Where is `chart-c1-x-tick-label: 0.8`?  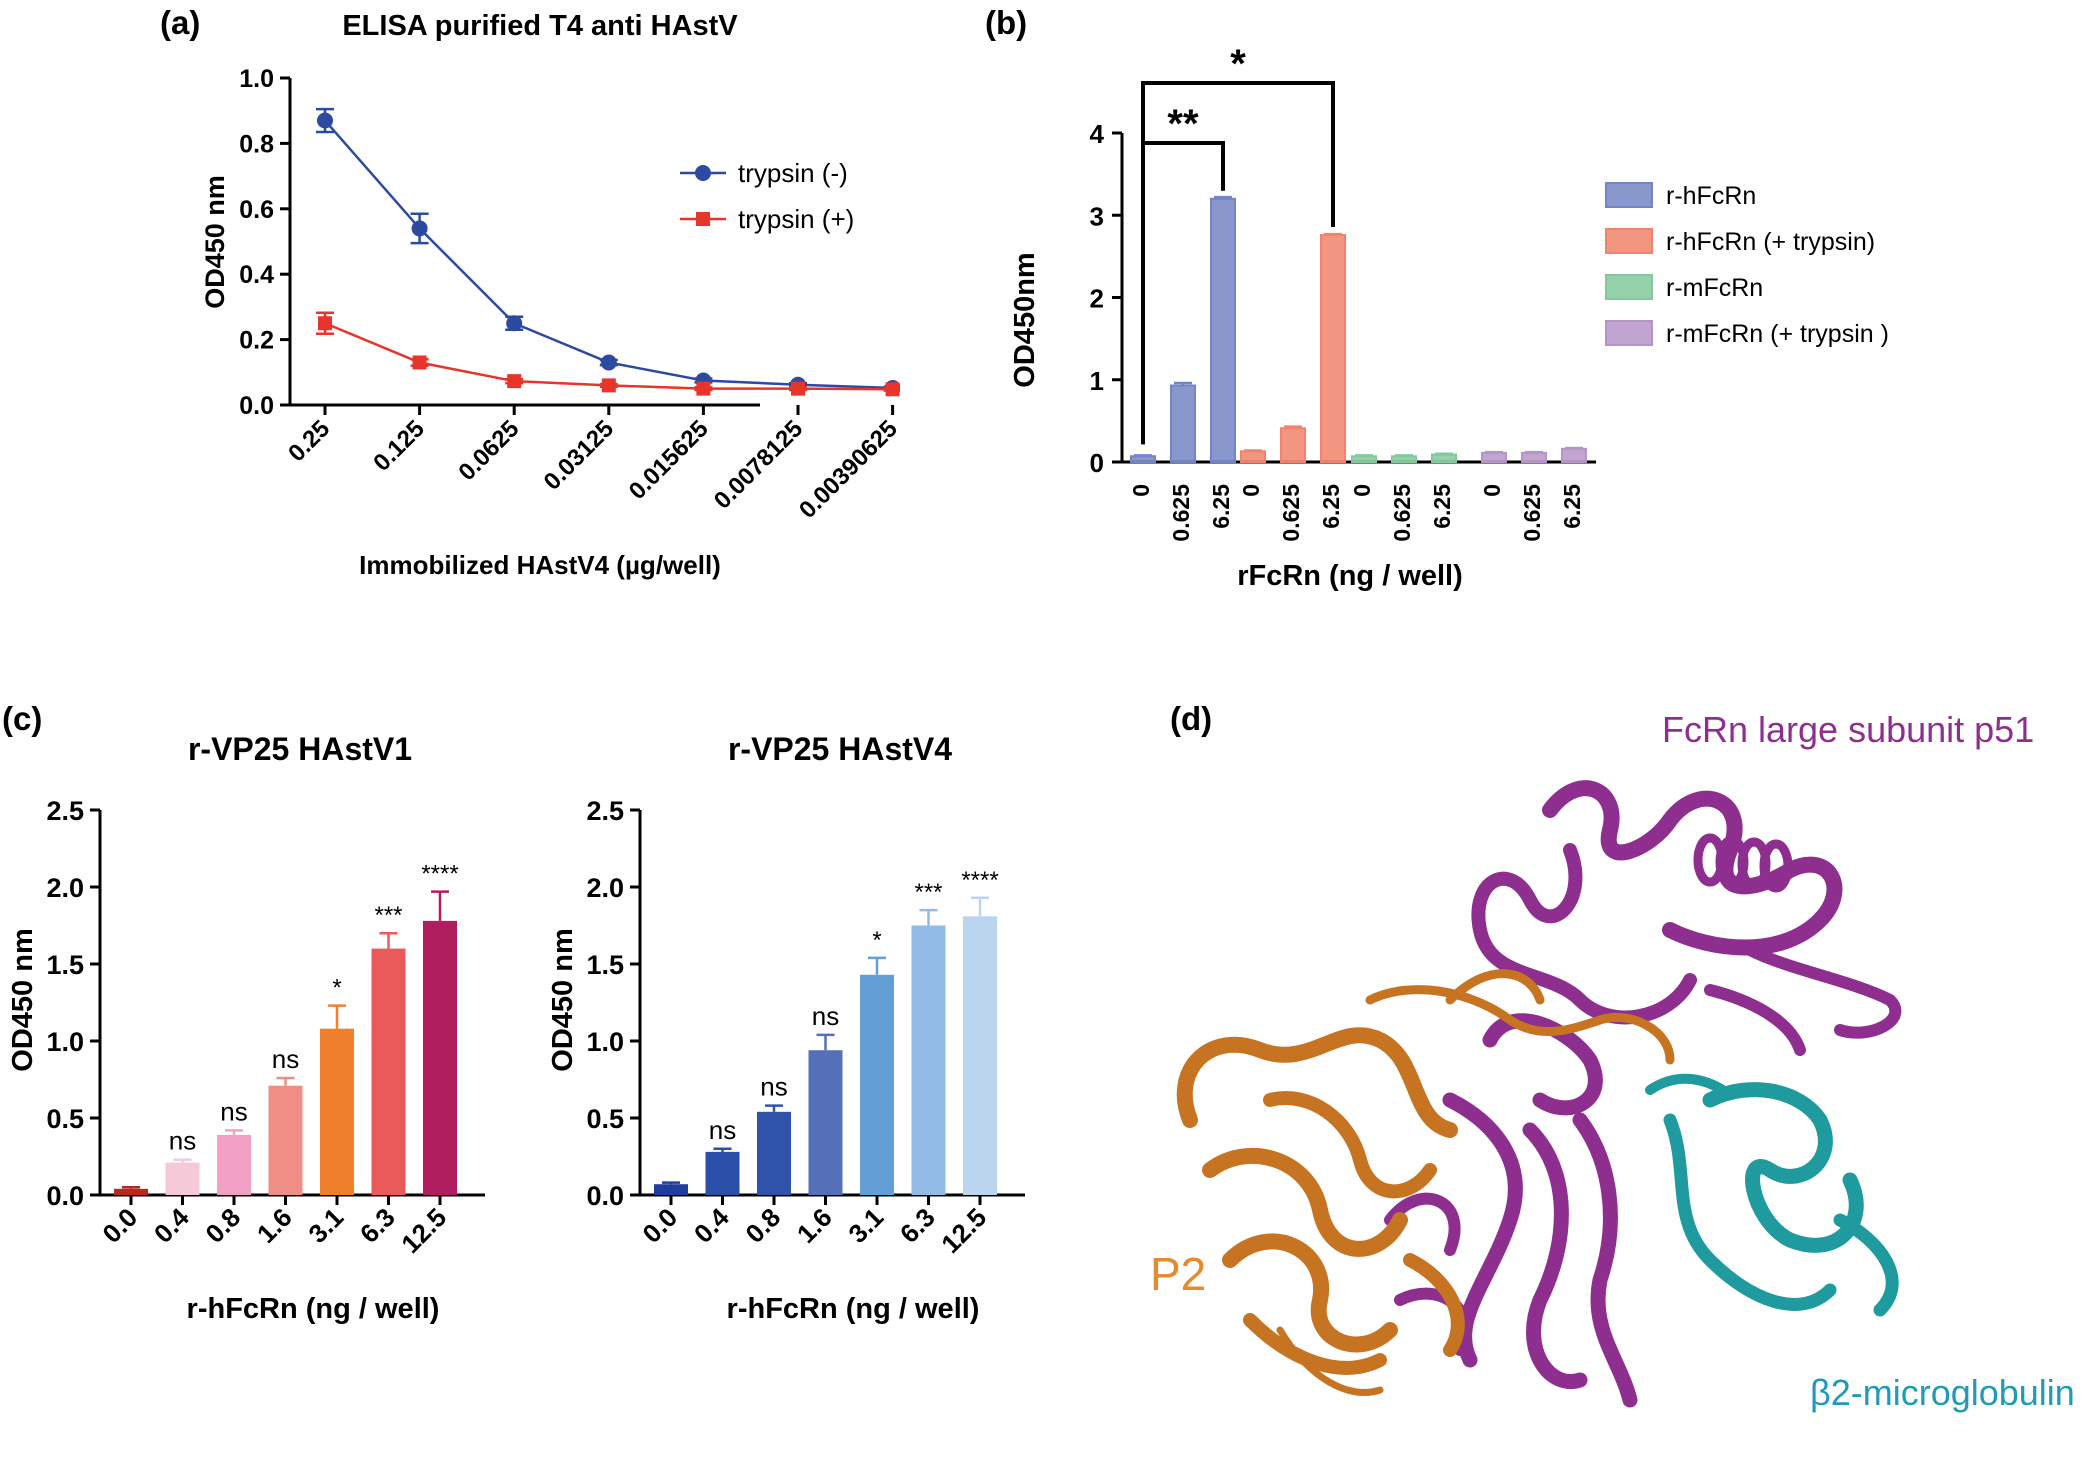
chart-c1-x-tick-label: 0.8 is located at coordinates (222, 1225).